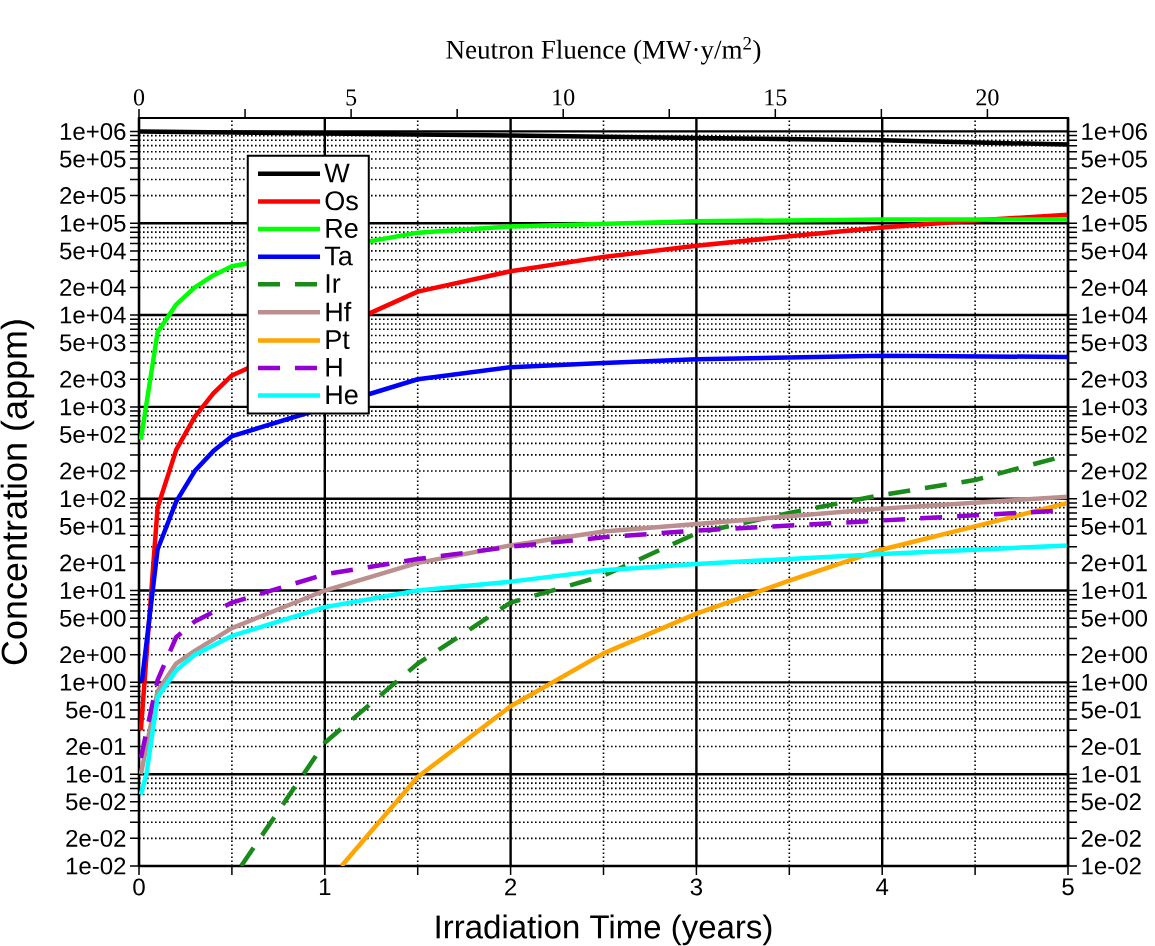  Describe the element at coordinates (1114, 407) in the screenshot. I see `y-tick-label: 1e+03` at that location.